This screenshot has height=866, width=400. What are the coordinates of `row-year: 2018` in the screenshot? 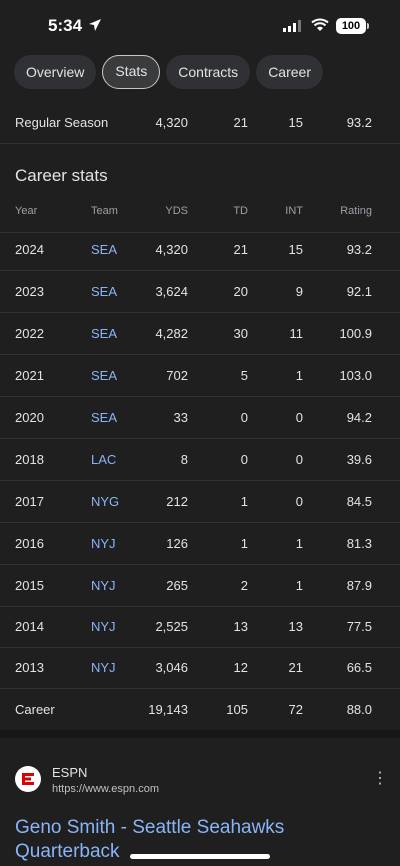 It's located at (29, 459).